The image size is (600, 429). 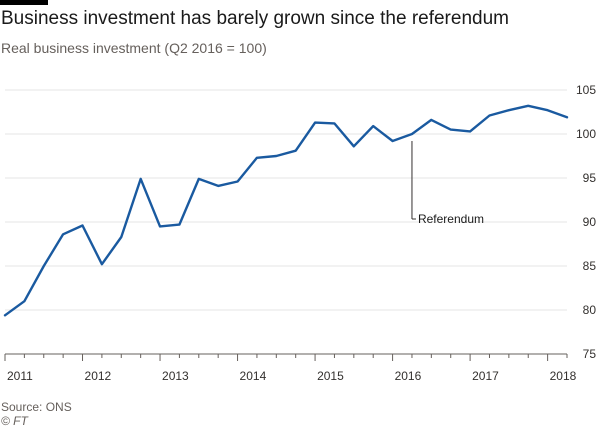 I want to click on x-tick-label-2014: 2014, so click(x=253, y=376).